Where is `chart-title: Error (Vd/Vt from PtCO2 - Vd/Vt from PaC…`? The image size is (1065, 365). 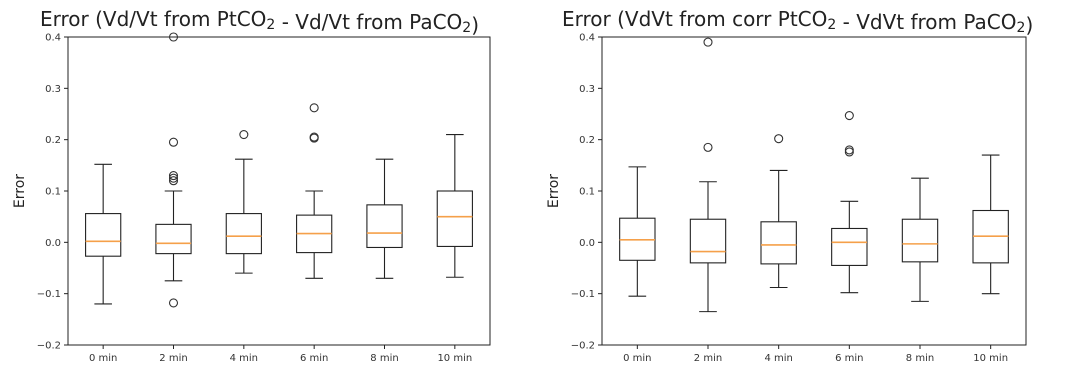
chart-title: Error (Vd/Vt from PtCO2 - Vd/Vt from PaC… is located at coordinates (259, 22).